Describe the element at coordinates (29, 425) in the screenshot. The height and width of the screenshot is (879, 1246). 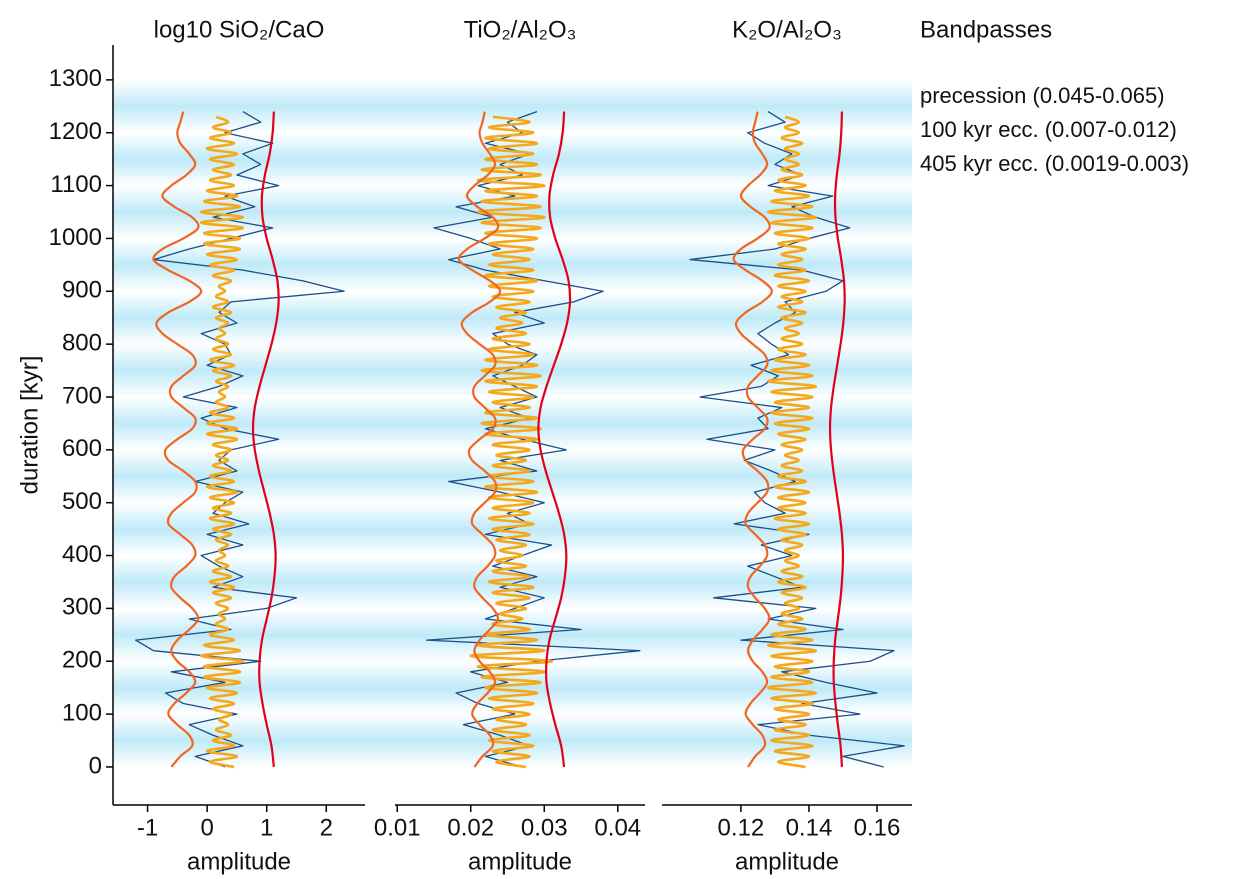
I see `y-axis-label: duration [kyr]` at that location.